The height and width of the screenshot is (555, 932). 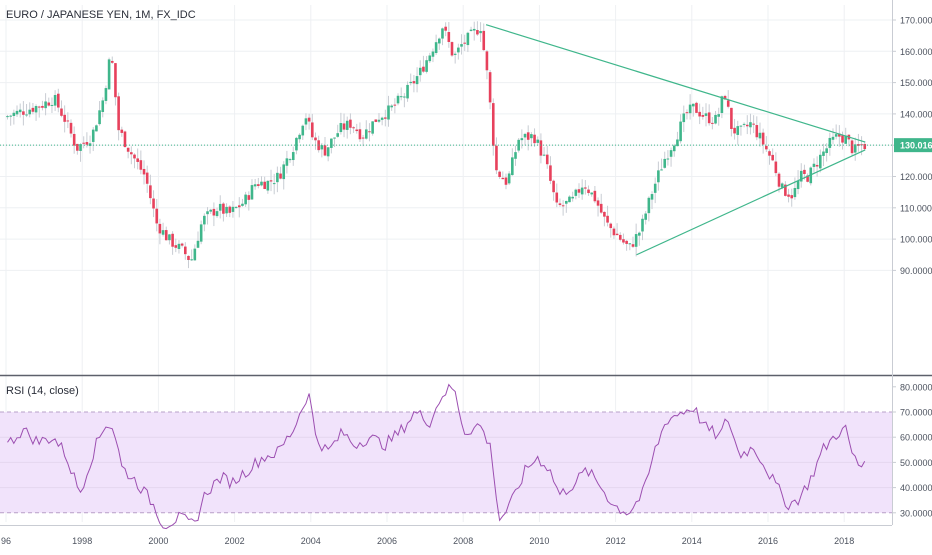 What do you see at coordinates (101, 15) in the screenshot?
I see `chart-title: EURO / JAPANESE YEN, 1M, FX_IDC` at bounding box center [101, 15].